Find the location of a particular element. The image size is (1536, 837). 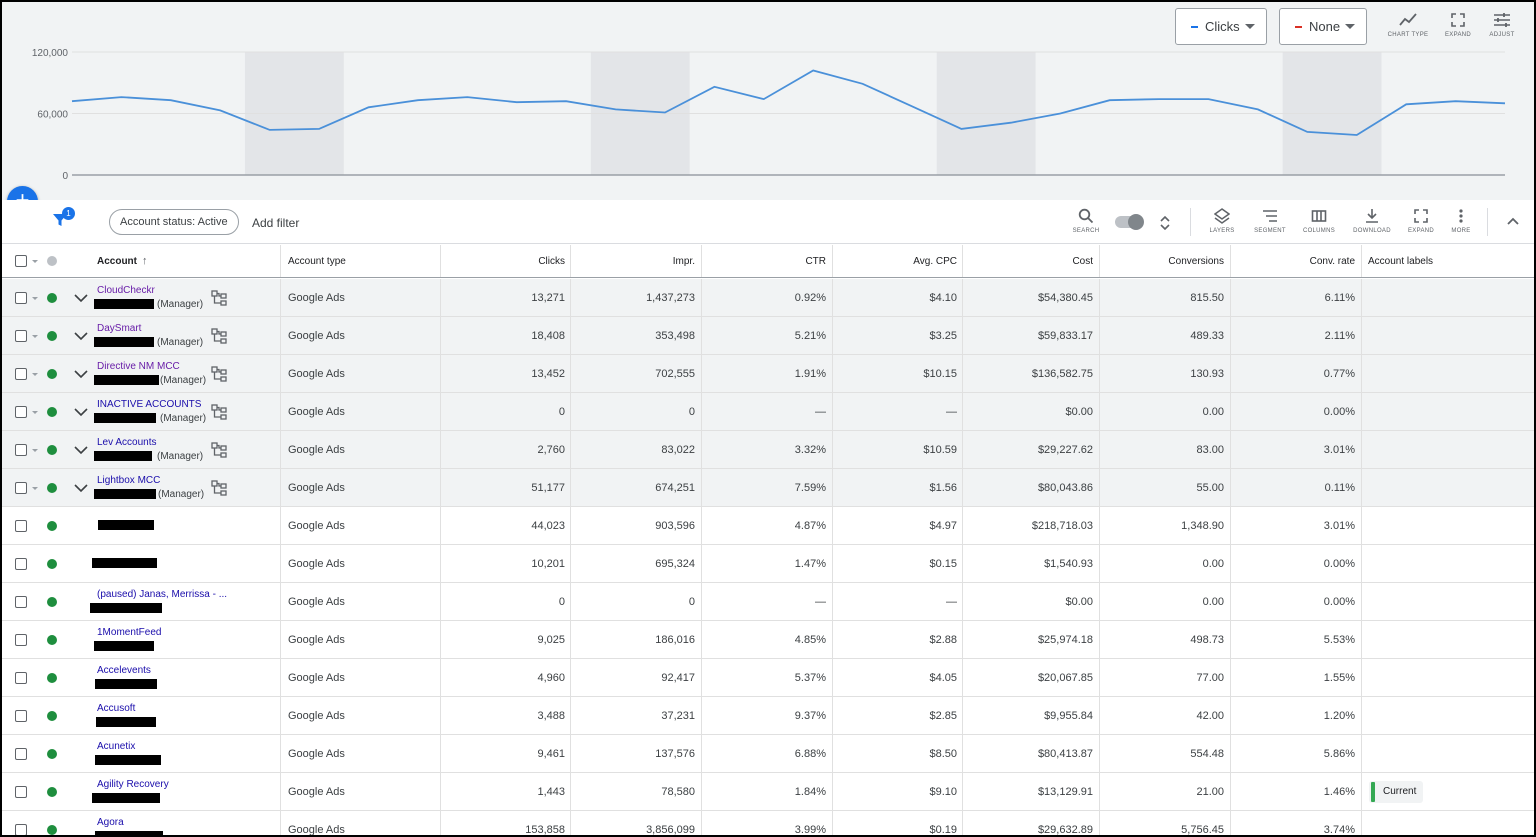

add-filter-button: Add filter is located at coordinates (276, 223).